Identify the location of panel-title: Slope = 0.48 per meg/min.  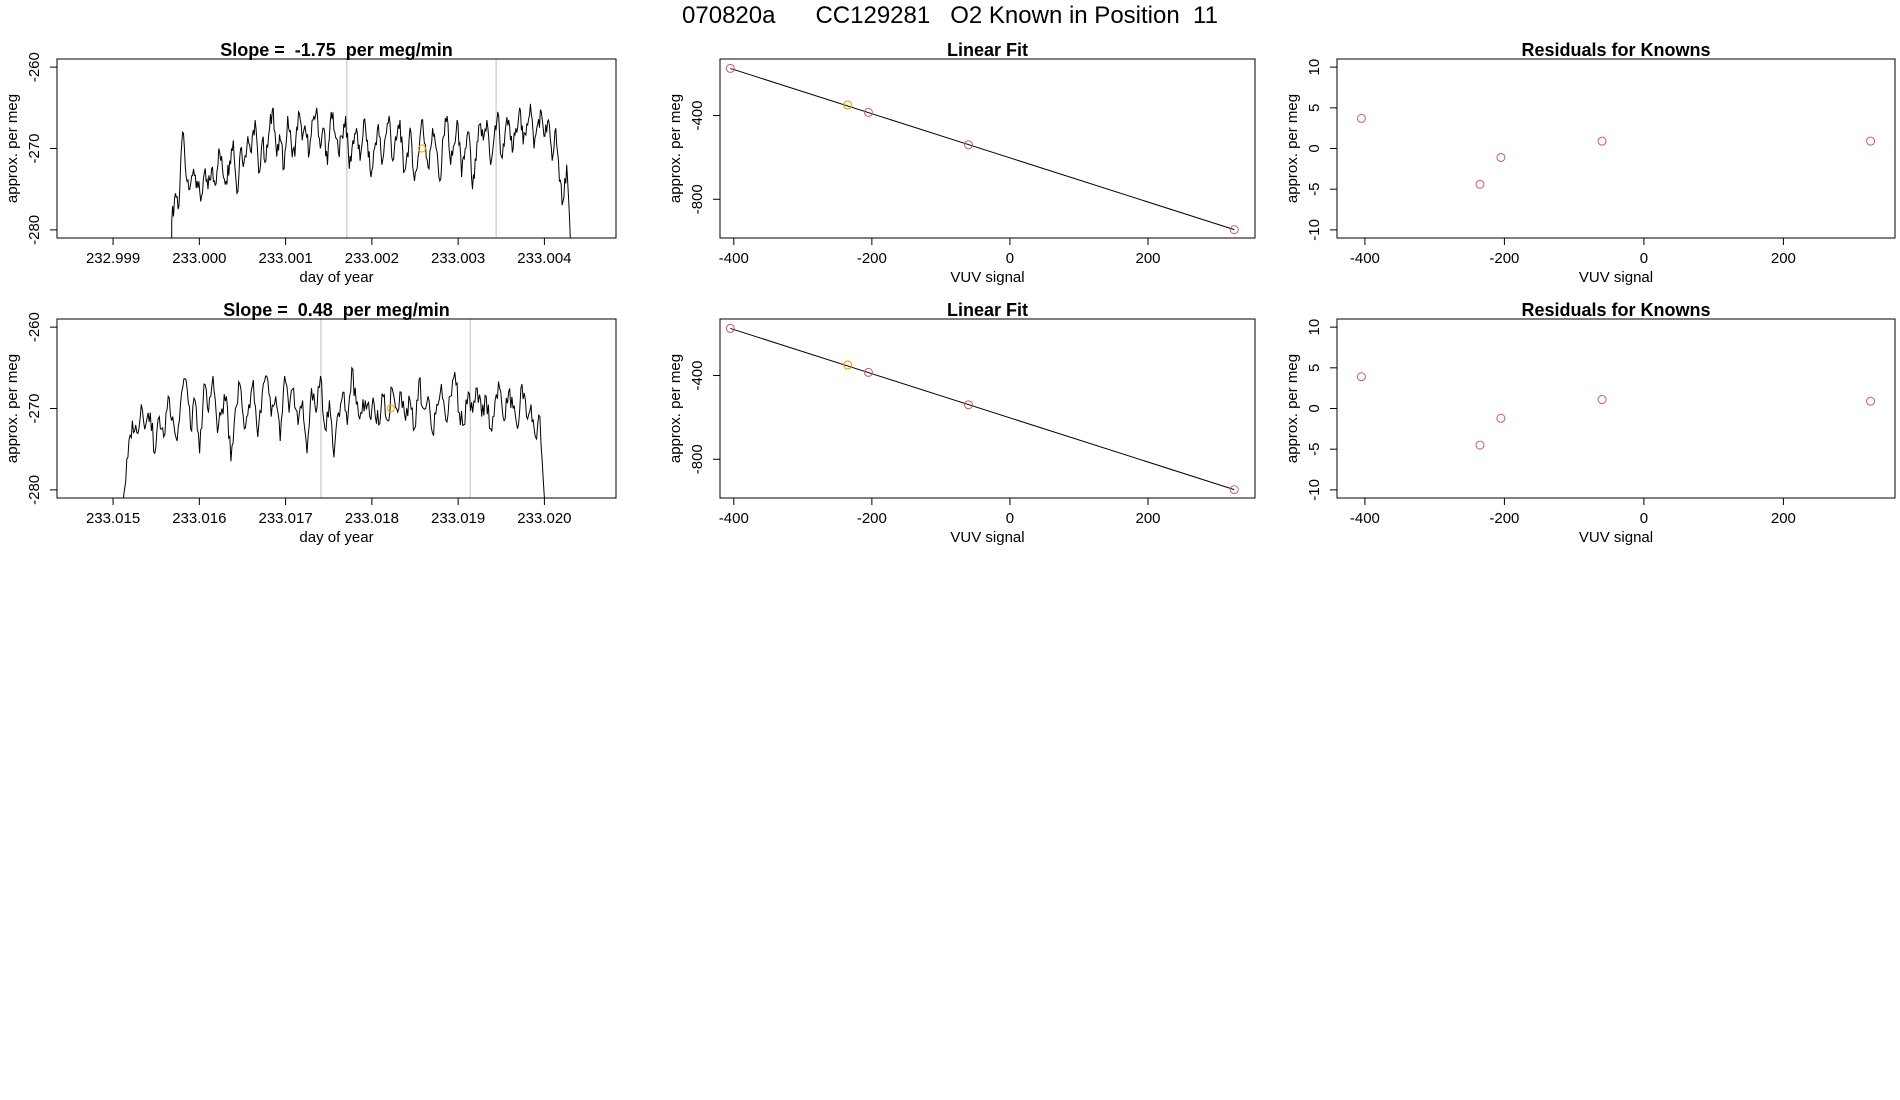
(336, 310).